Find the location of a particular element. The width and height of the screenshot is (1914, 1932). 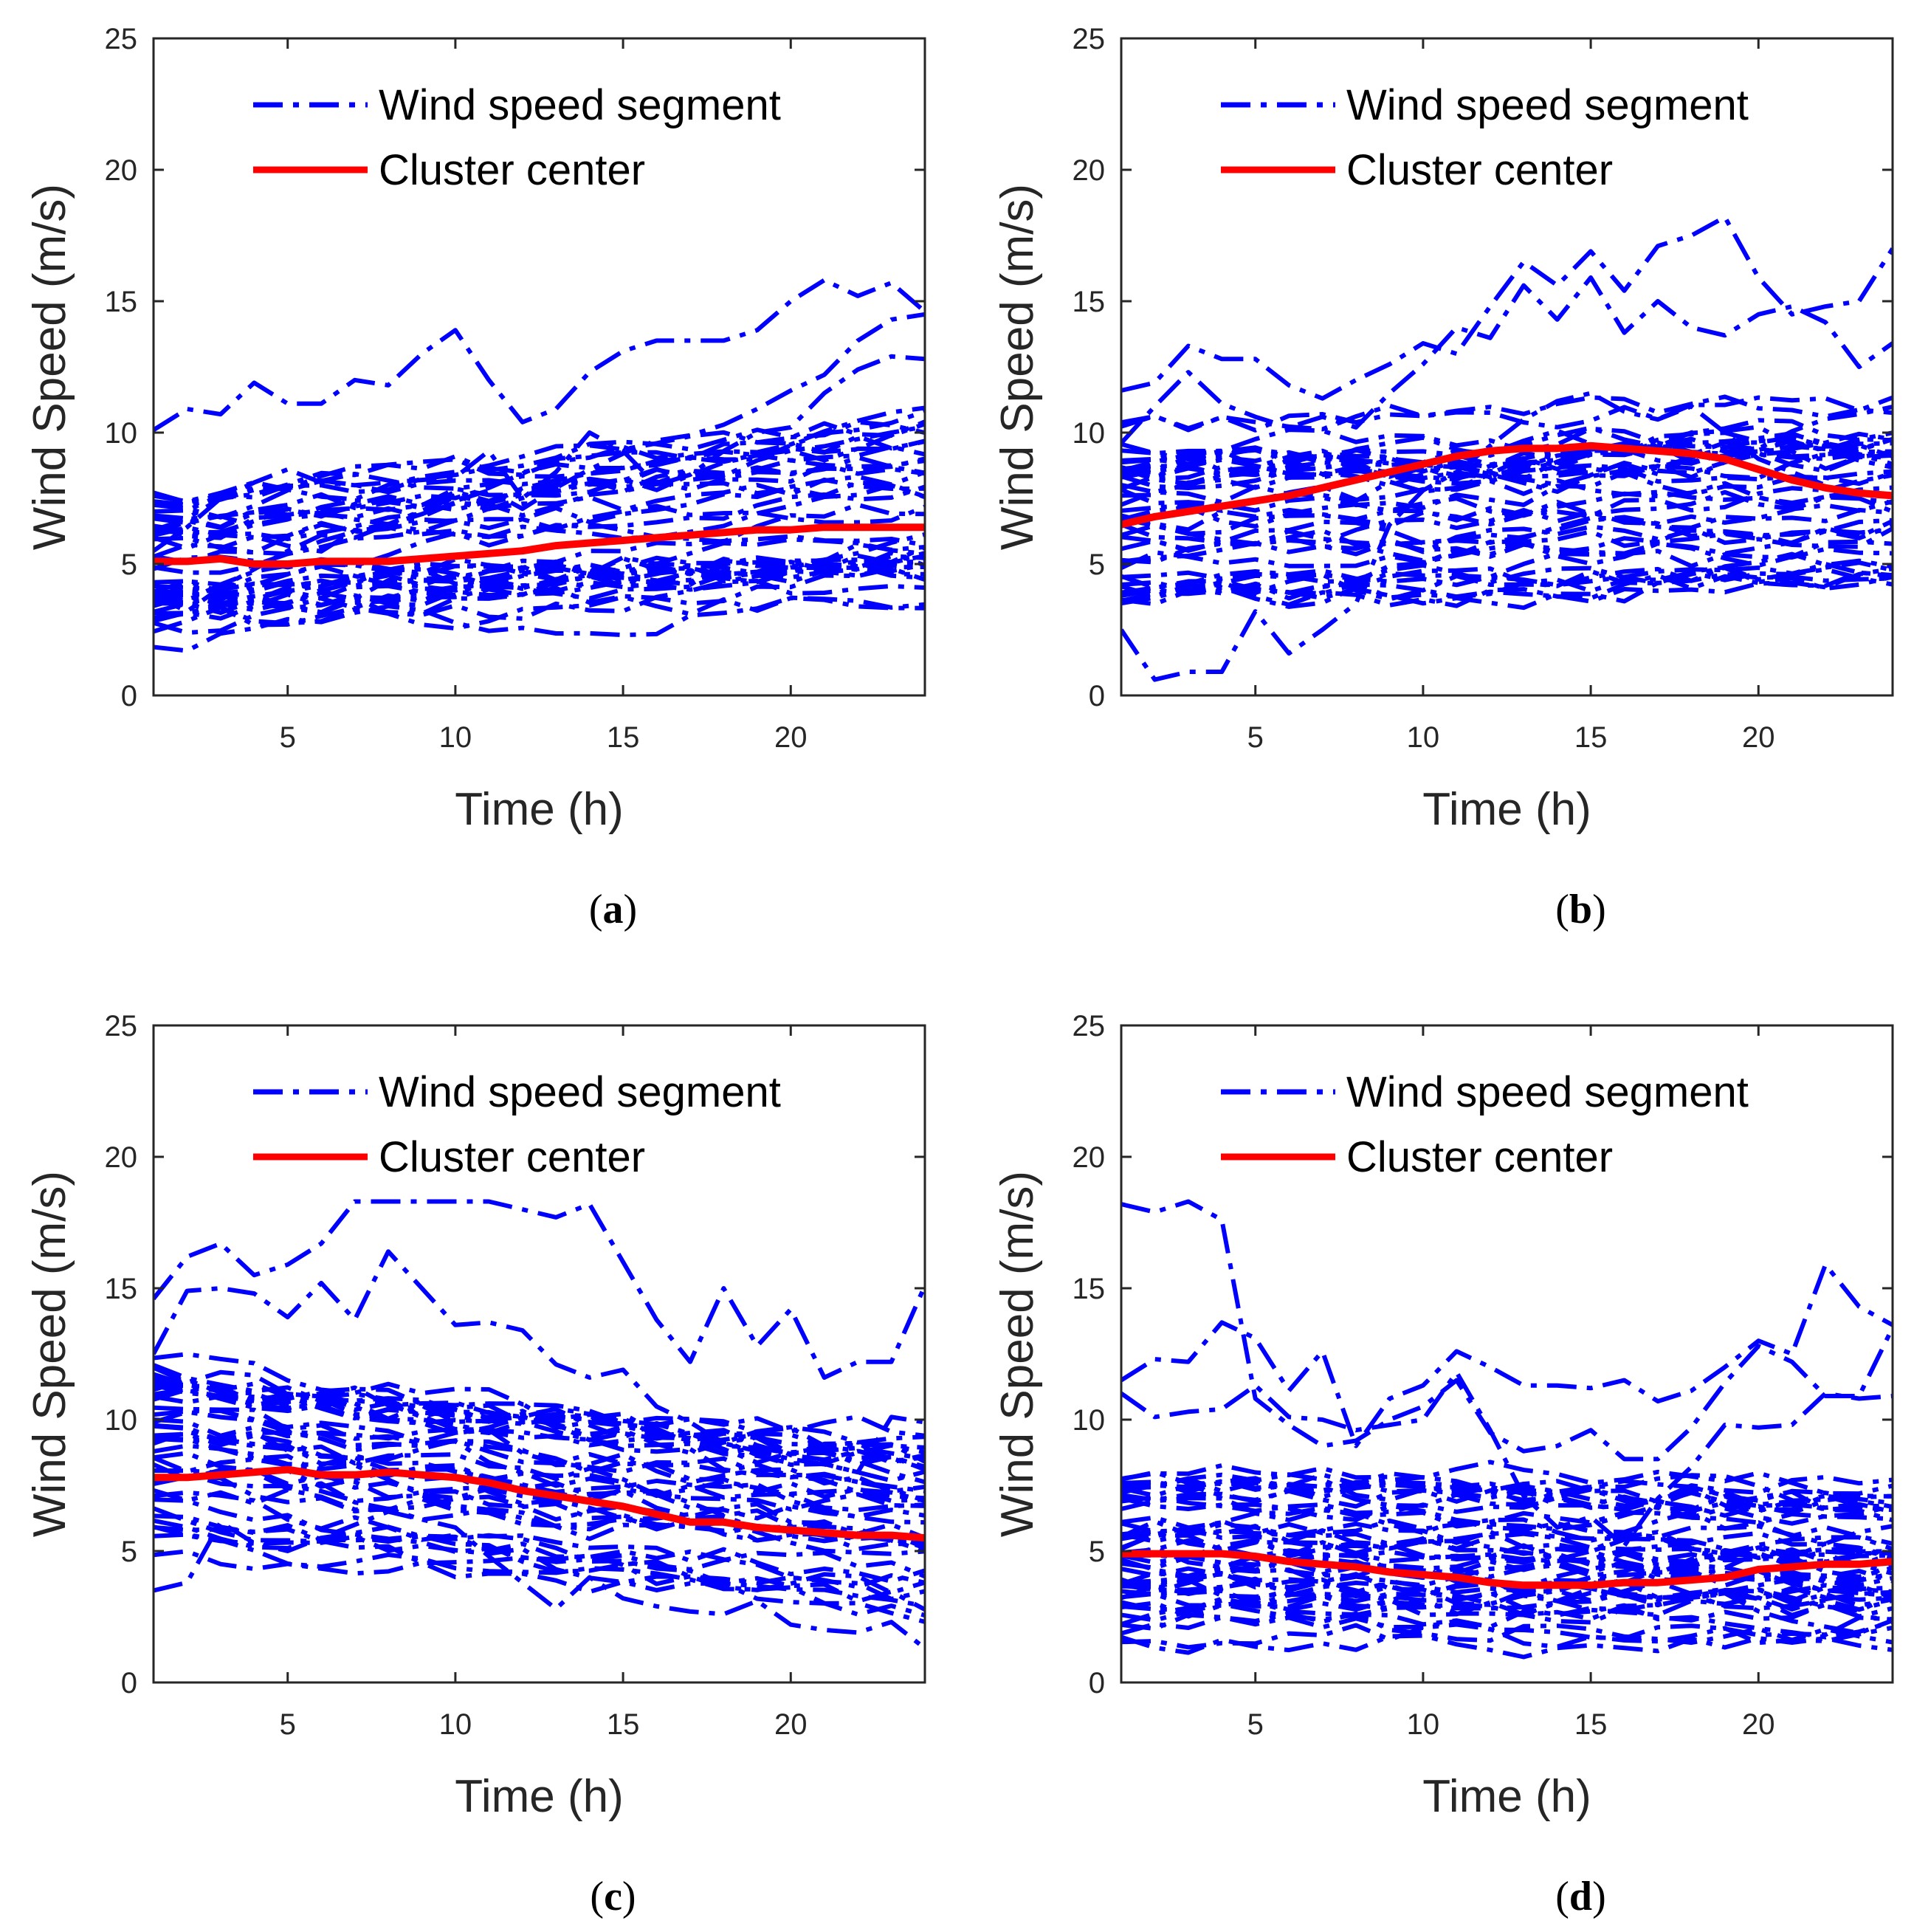

x-tick-label: 5 is located at coordinates (1255, 1725).